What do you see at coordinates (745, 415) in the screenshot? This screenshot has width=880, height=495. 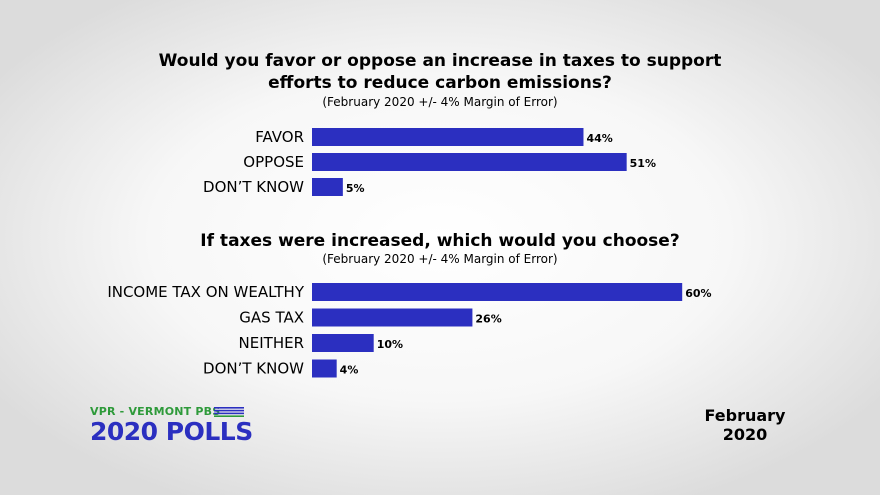 I see `date-month: February` at bounding box center [745, 415].